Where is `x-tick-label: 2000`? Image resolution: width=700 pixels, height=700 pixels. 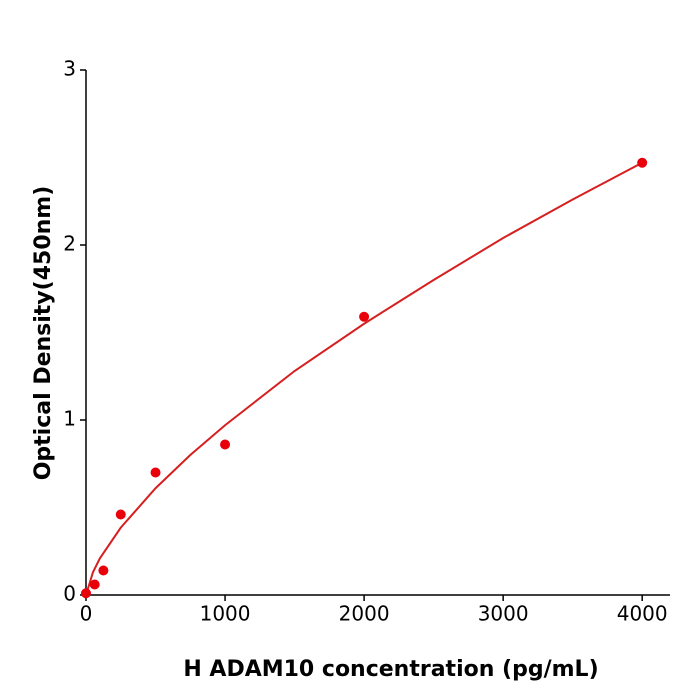 x-tick-label: 2000 is located at coordinates (364, 614).